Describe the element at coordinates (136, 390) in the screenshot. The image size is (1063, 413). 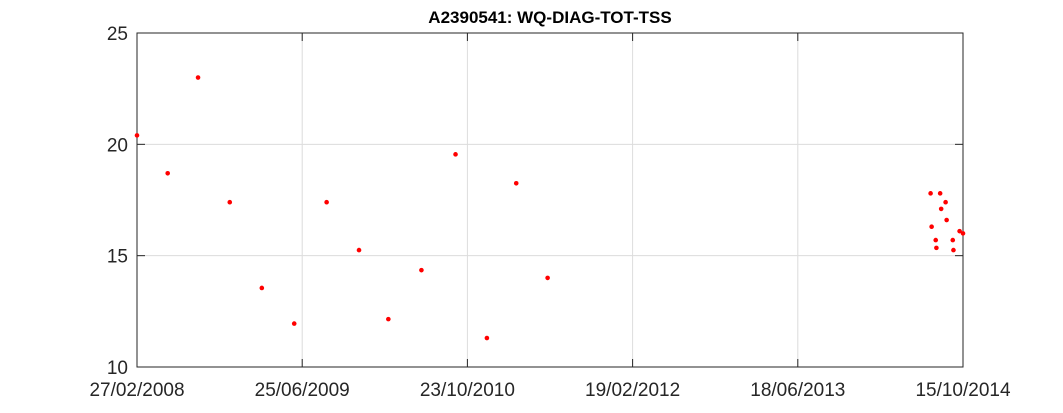
I see `x-tick-label: 27/02/2008` at that location.